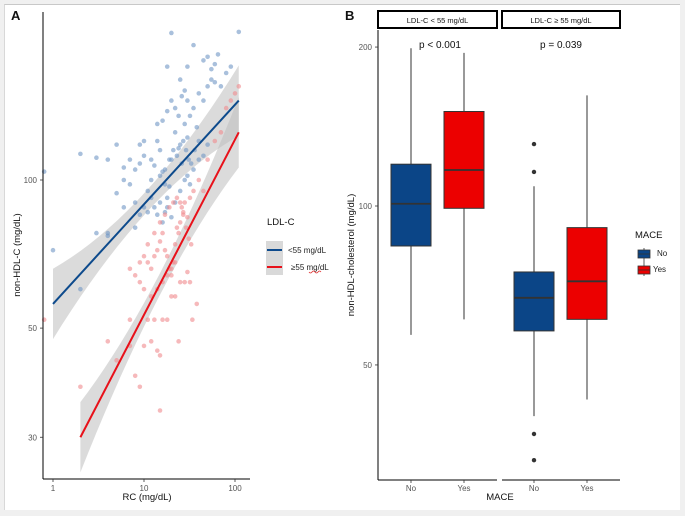 Image resolution: width=685 pixels, height=516 pixels. I want to click on x-tick-label: Yes, so click(586, 488).